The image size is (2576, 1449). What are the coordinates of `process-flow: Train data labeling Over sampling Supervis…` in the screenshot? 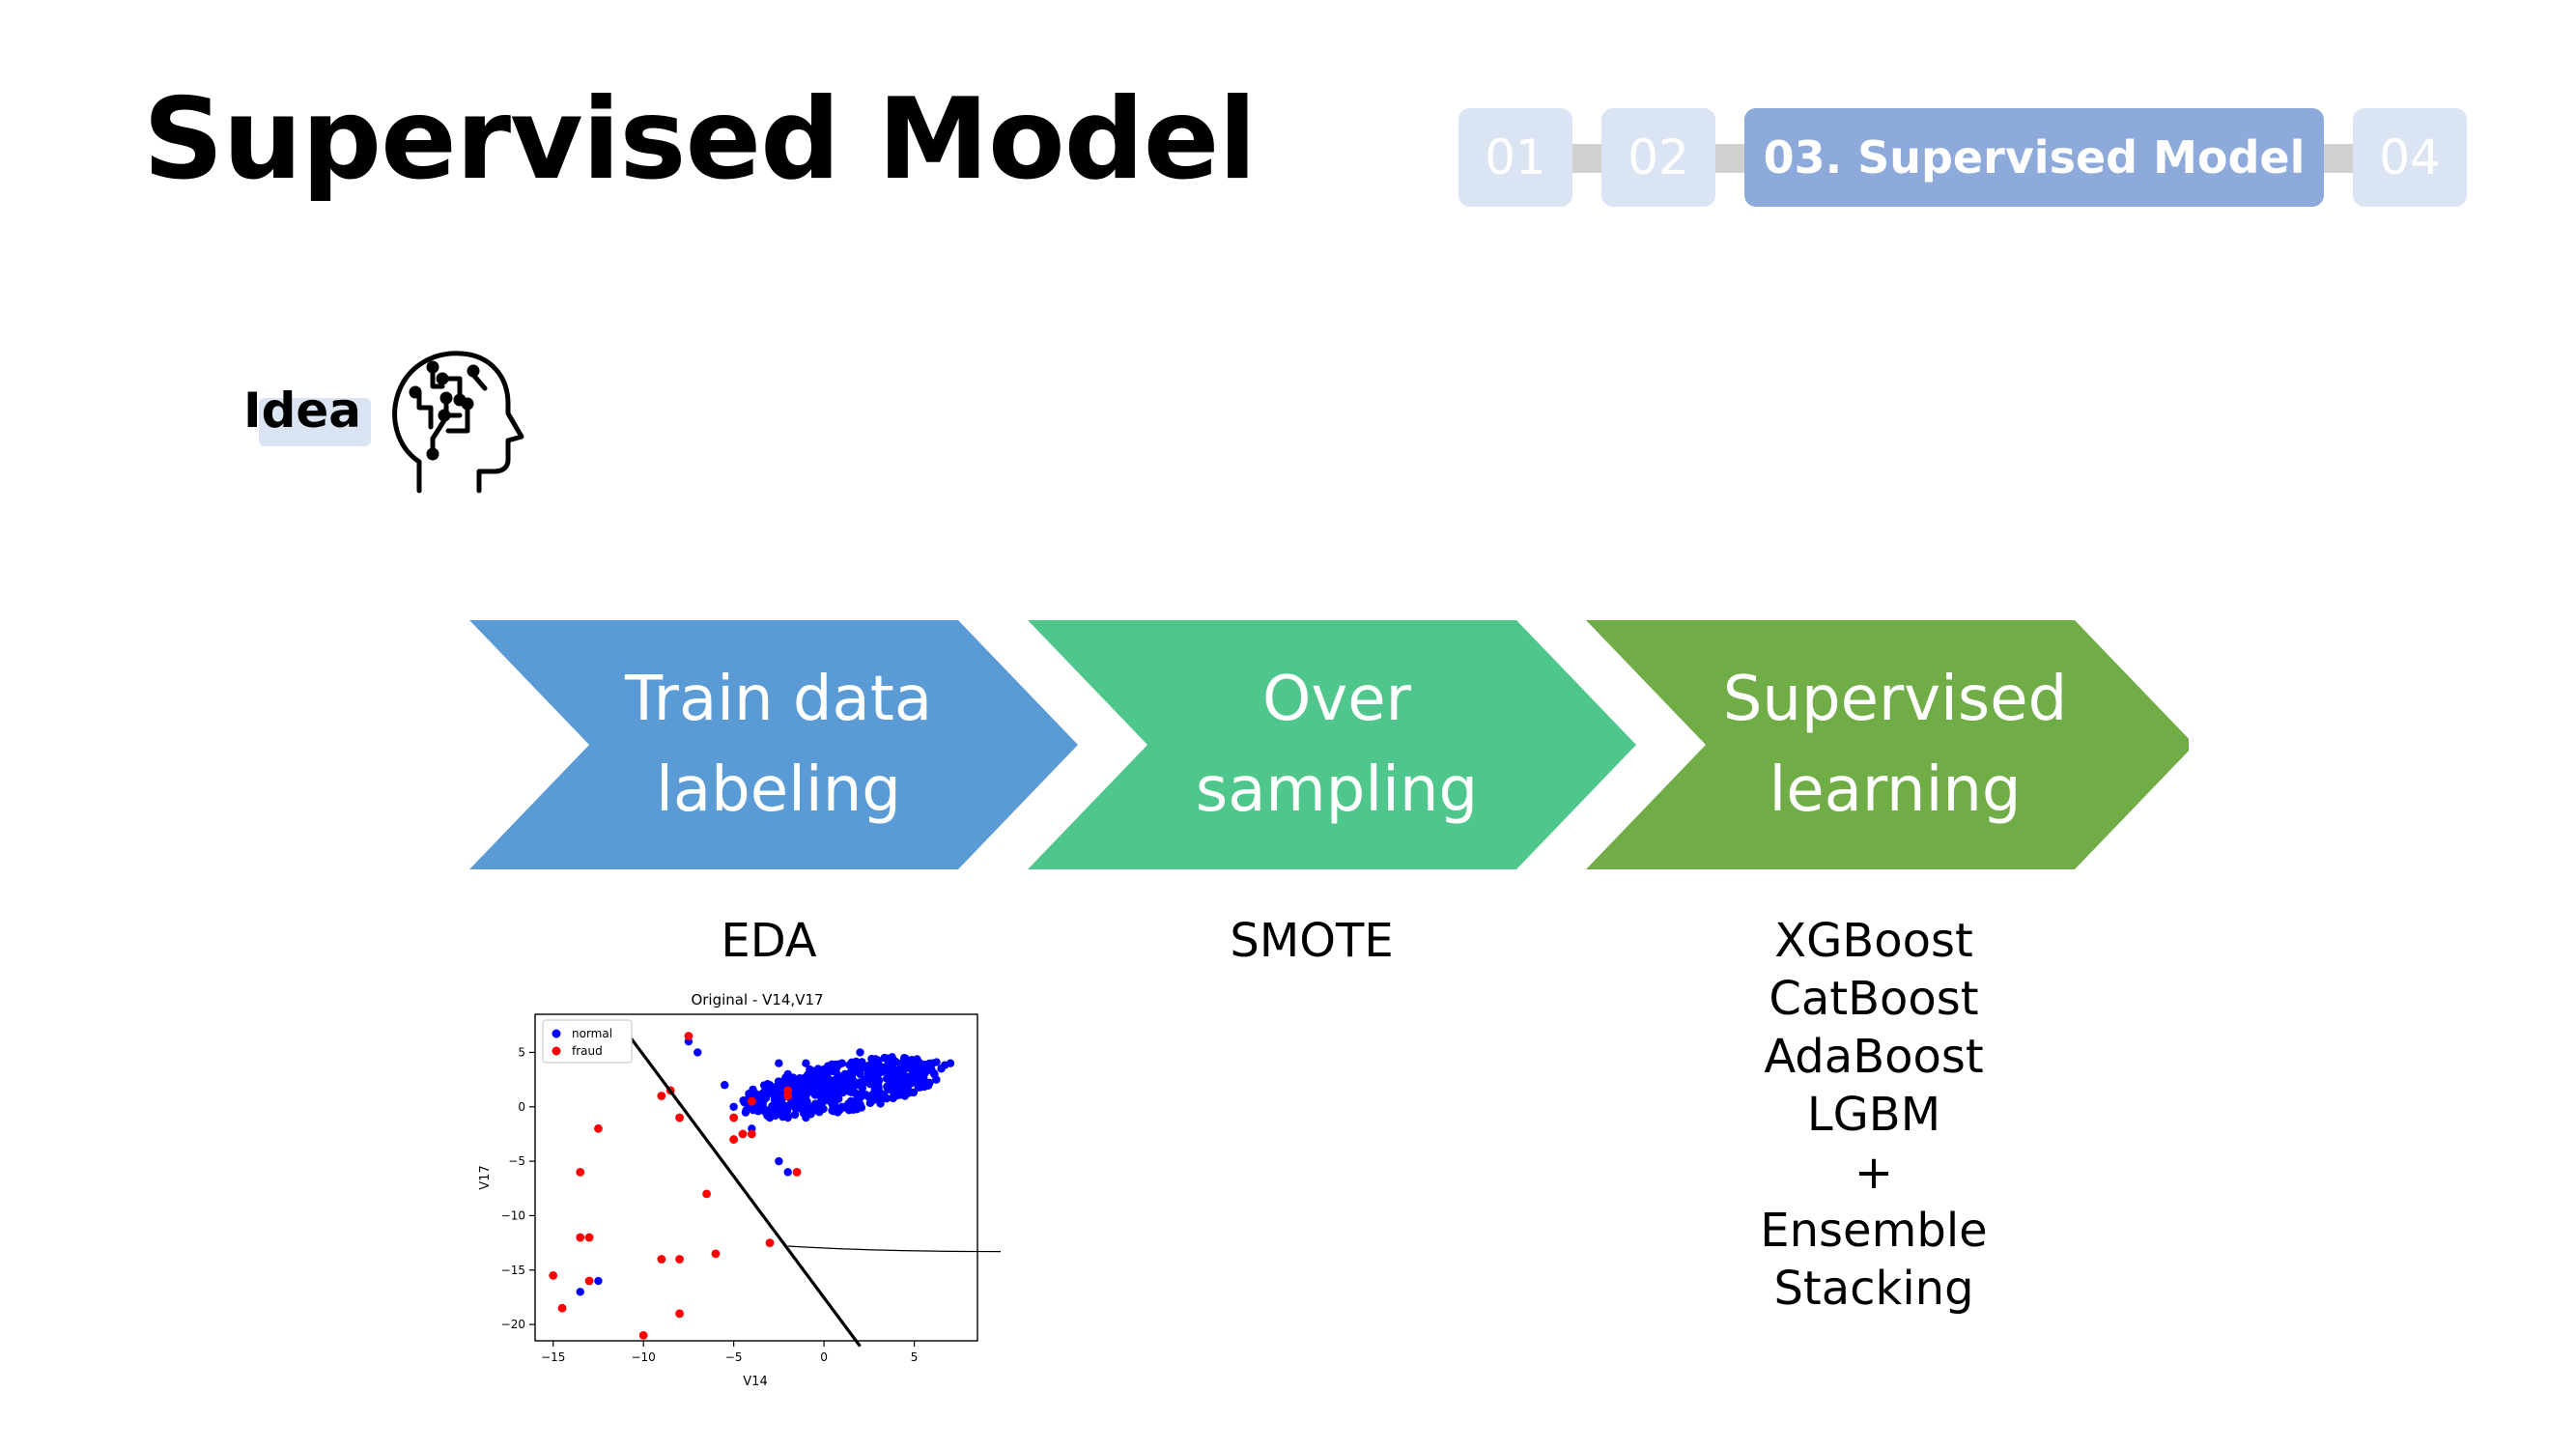 It's located at (1329, 744).